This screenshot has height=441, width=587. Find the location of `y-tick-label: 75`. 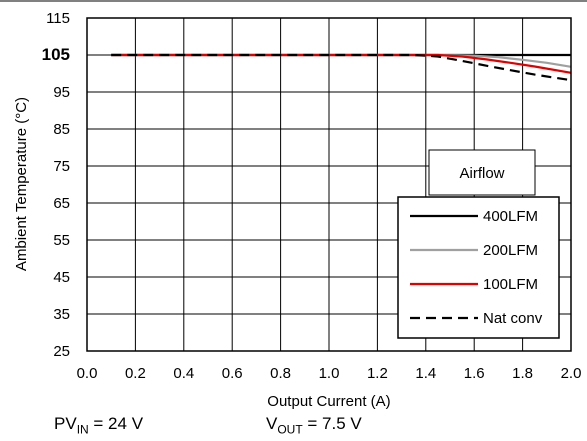

y-tick-label: 75 is located at coordinates (61, 166).